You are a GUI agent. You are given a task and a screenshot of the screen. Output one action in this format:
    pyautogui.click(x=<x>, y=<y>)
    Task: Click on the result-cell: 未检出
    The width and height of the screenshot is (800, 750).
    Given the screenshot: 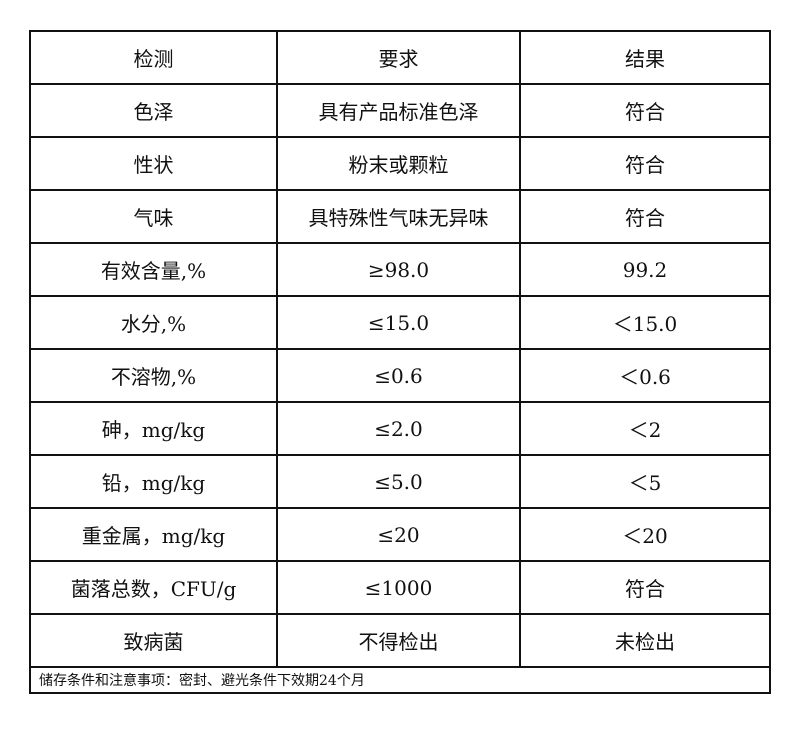 What is the action you would take?
    pyautogui.click(x=645, y=640)
    